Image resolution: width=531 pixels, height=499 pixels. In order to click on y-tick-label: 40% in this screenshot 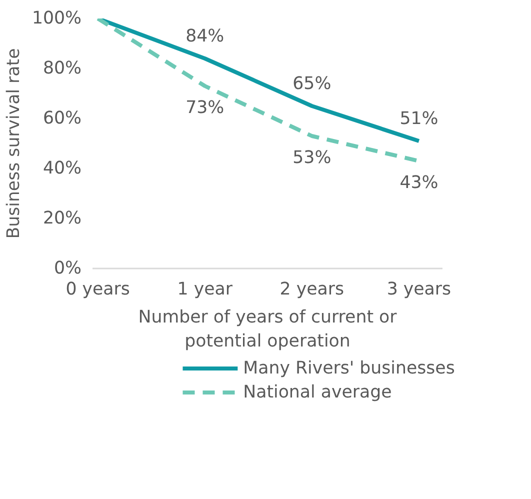, I will do `click(62, 168)`.